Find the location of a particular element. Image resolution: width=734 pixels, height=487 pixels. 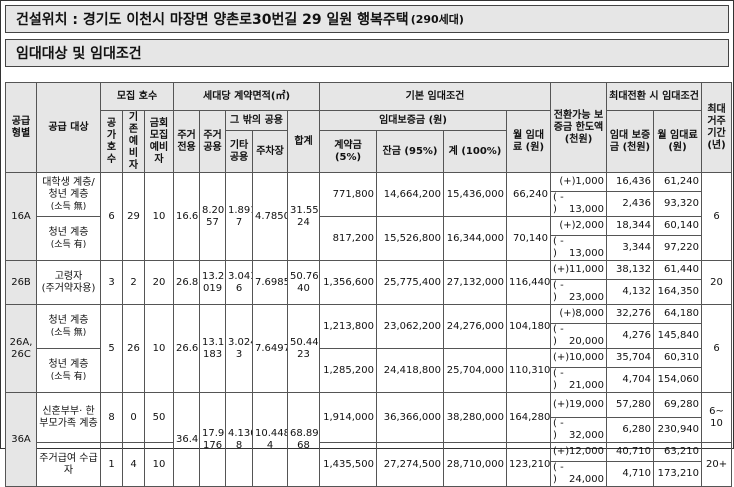

convert-amount: ( - ) 21,000 is located at coordinates (579, 380).